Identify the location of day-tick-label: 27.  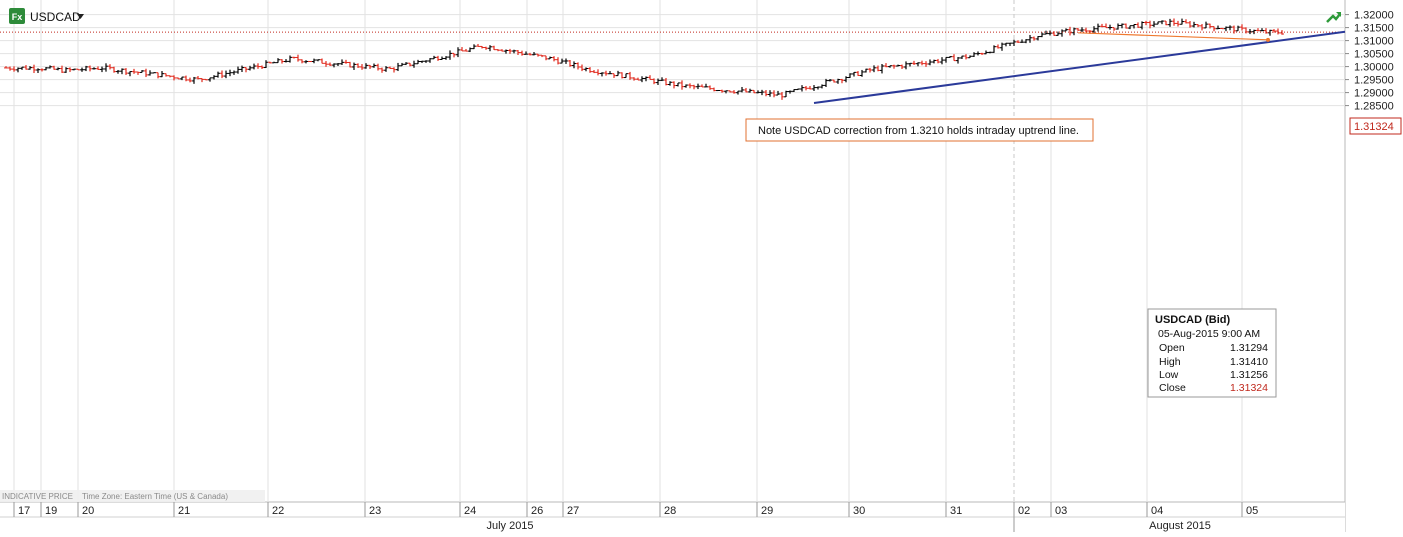
(573, 511).